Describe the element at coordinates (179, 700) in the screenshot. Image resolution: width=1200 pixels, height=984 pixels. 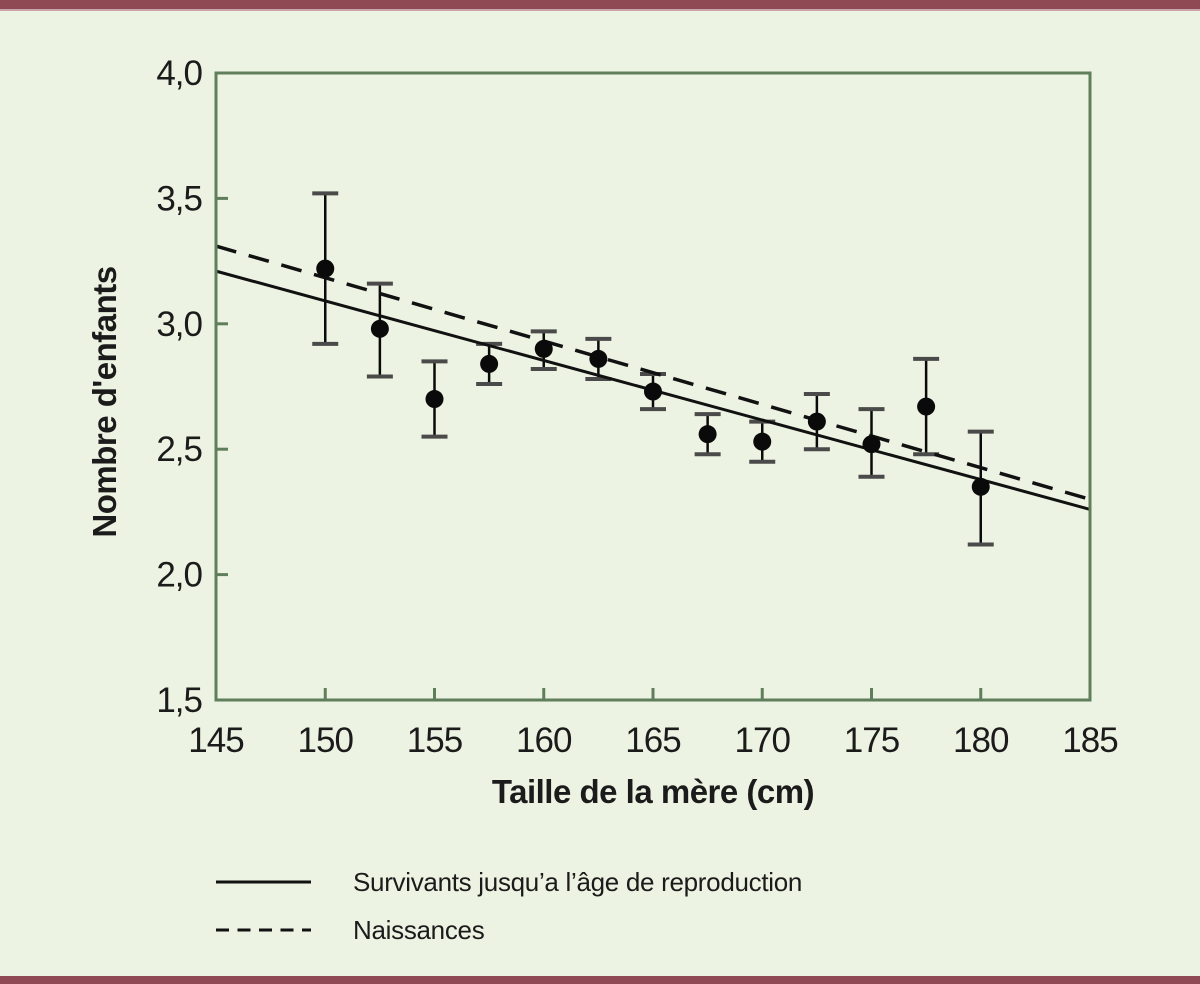
I see `y-tick-label: 1,5` at that location.